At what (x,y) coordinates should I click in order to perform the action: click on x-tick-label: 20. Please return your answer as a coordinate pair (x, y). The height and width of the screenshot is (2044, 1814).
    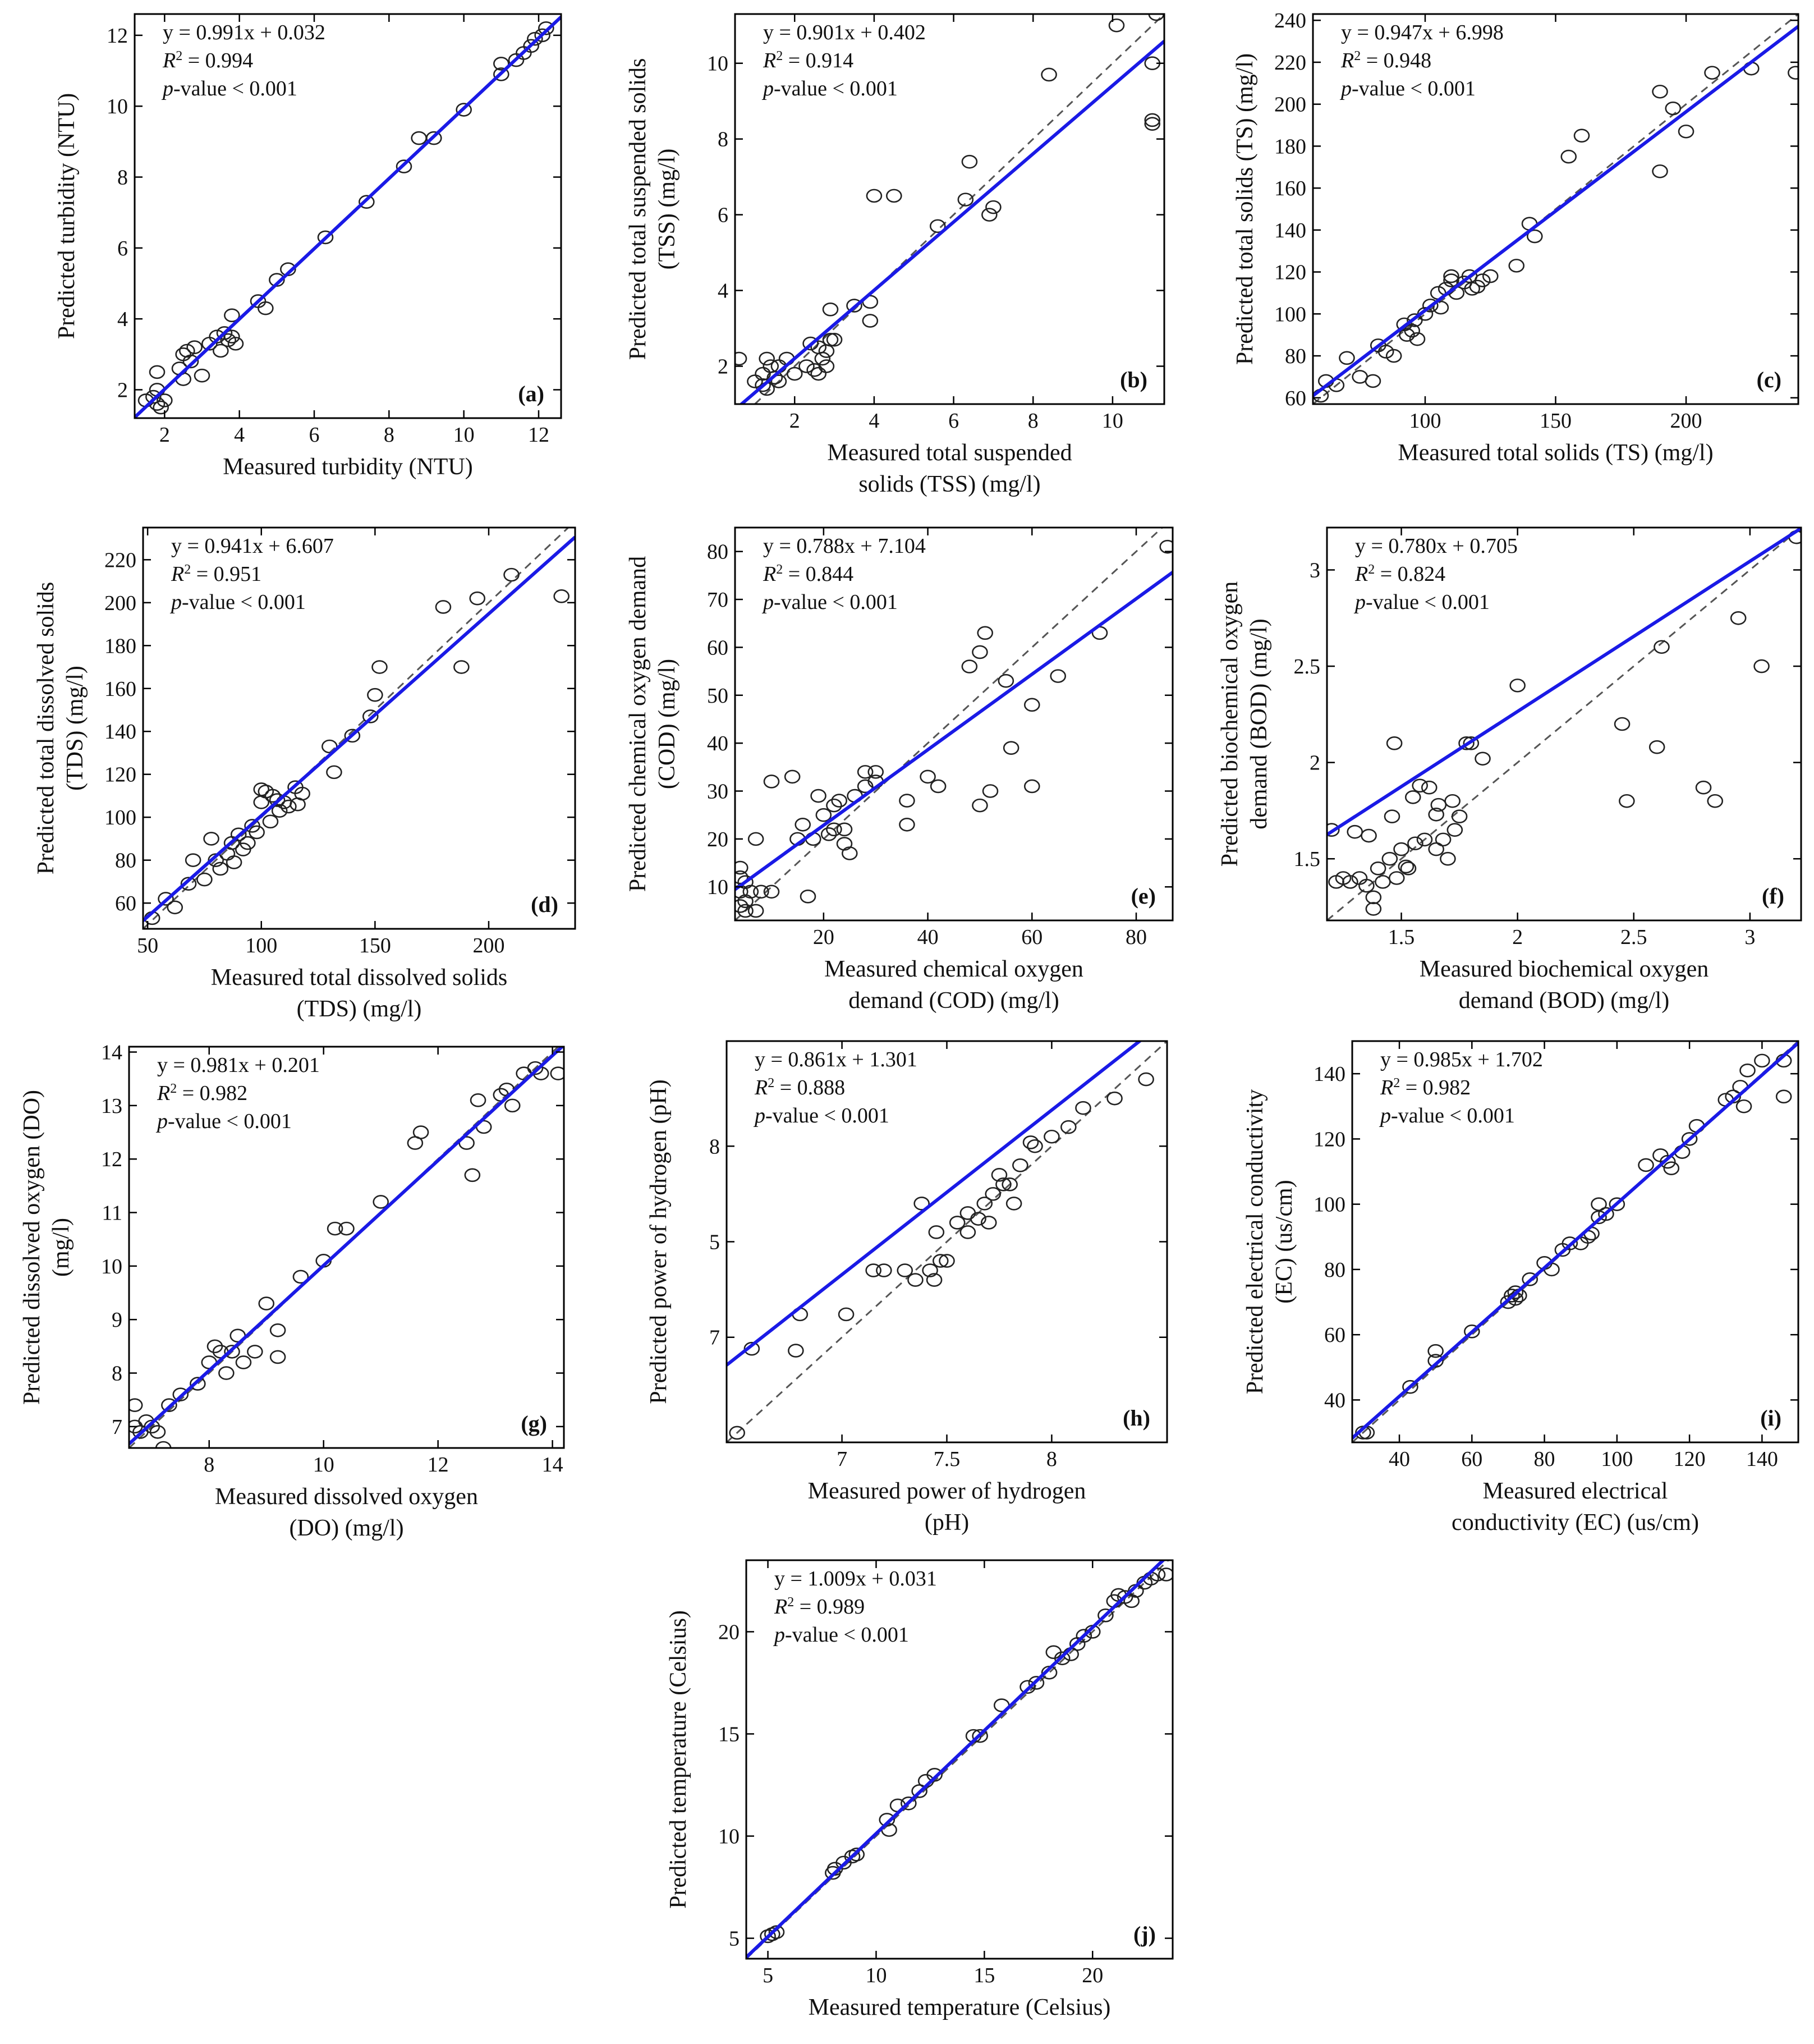
    Looking at the image, I should click on (823, 937).